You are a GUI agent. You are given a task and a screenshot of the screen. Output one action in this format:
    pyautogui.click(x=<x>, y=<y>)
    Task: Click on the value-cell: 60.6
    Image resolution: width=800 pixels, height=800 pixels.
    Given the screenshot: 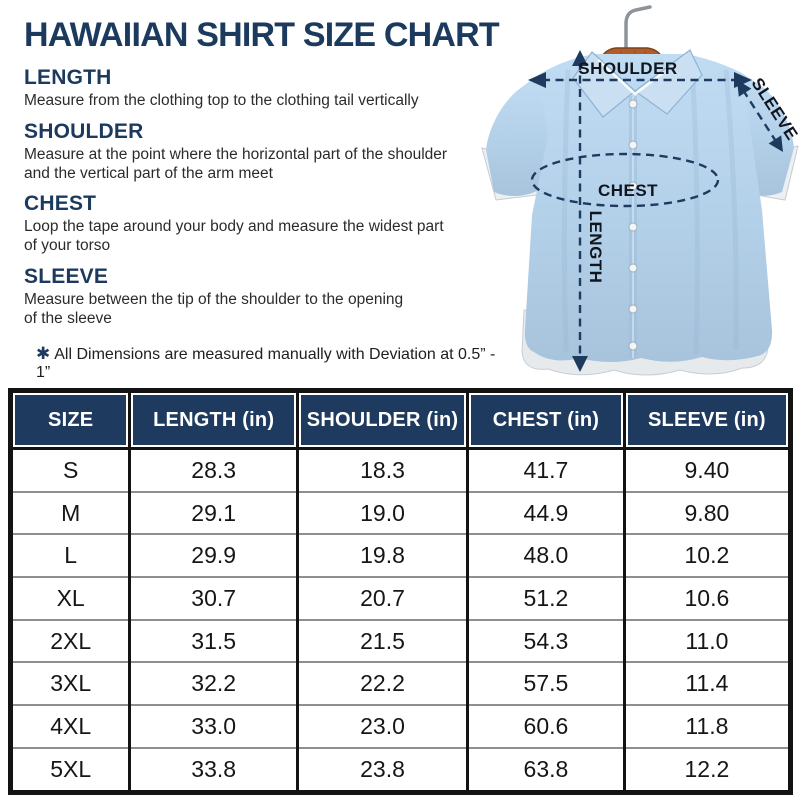 What is the action you would take?
    pyautogui.click(x=545, y=726)
    